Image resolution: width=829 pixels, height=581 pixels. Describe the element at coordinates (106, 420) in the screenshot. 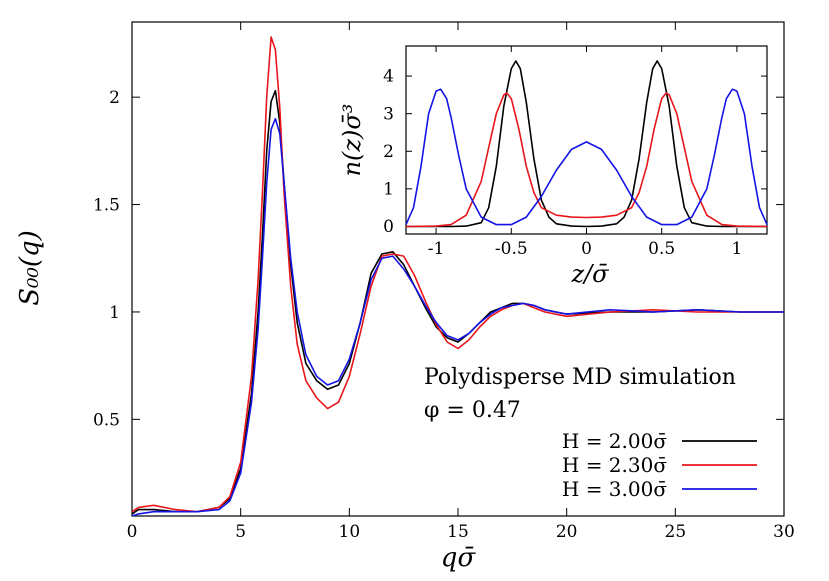

I see `main-y-tick-label: 0.5` at that location.